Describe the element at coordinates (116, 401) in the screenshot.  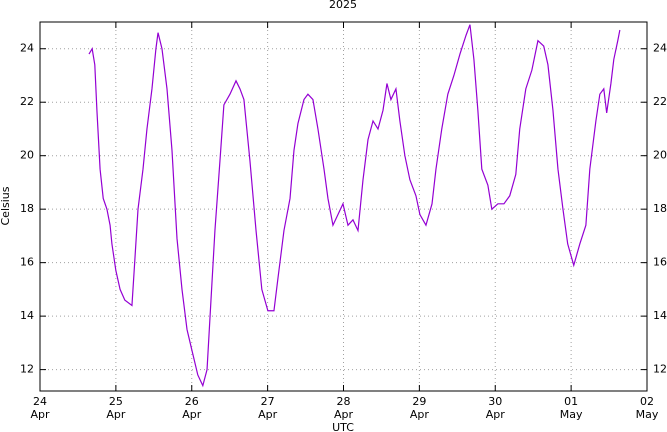
I see `x-tick-label: 25` at that location.